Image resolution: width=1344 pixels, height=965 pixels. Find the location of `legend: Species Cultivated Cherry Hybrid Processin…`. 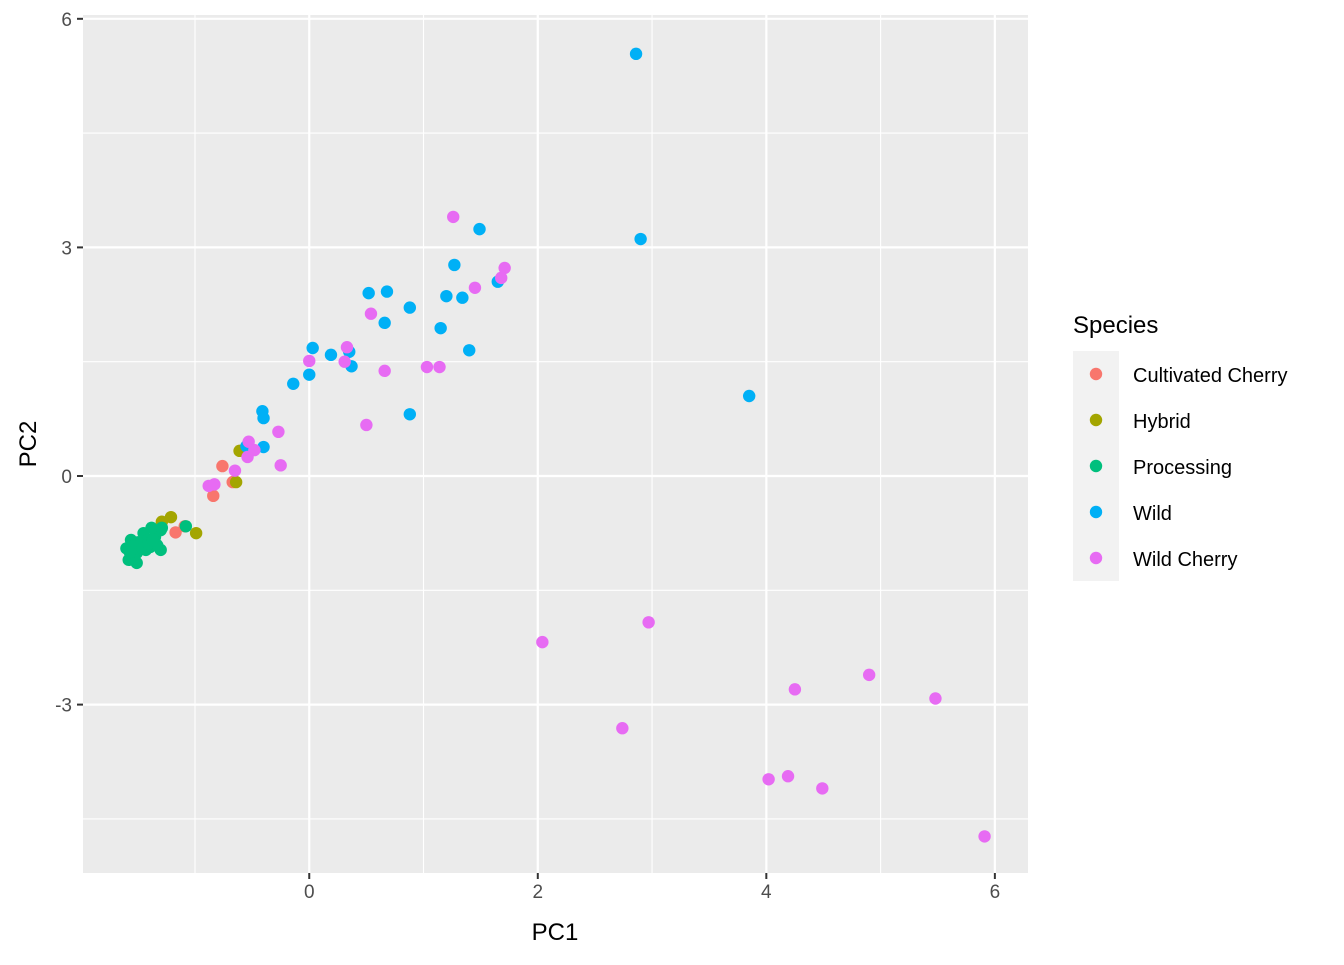

legend: Species Cultivated Cherry Hybrid Processin… is located at coordinates (1180, 446).